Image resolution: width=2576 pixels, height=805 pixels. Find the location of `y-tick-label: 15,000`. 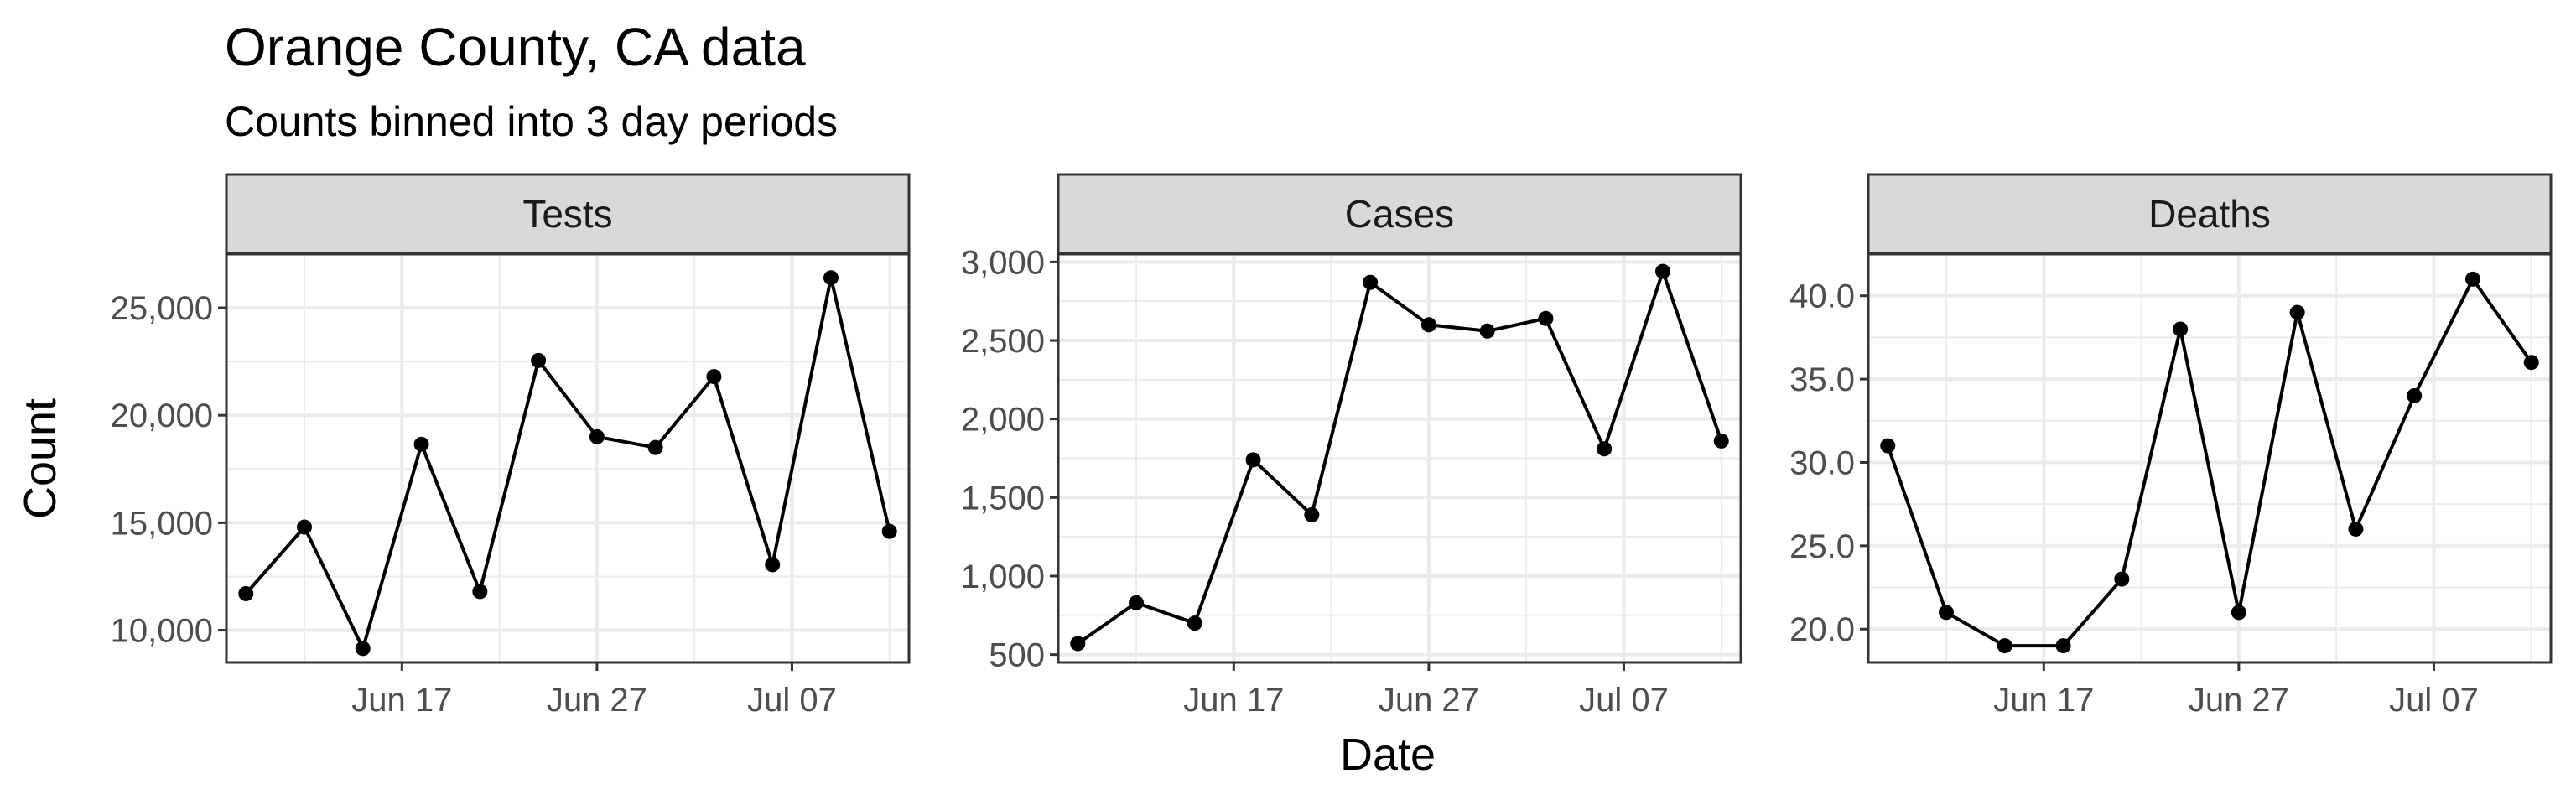

y-tick-label: 15,000 is located at coordinates (162, 523).